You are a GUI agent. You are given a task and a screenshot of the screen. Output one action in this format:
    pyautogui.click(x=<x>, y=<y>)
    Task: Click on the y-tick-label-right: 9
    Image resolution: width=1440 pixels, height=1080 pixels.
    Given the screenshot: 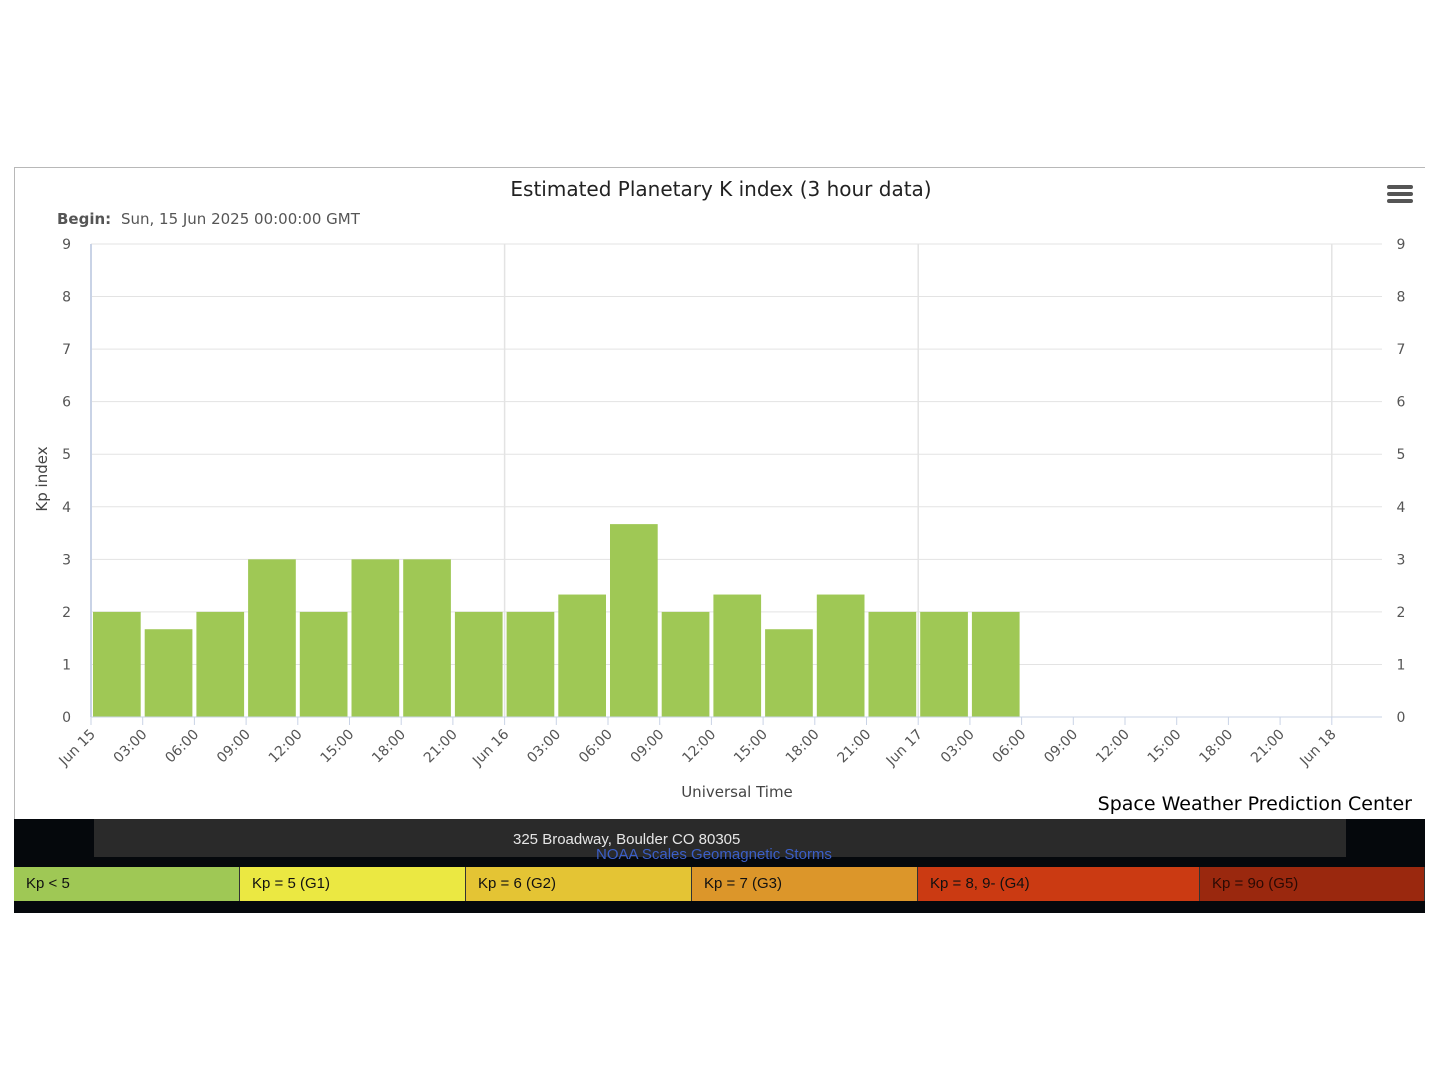 What is the action you would take?
    pyautogui.click(x=1401, y=245)
    